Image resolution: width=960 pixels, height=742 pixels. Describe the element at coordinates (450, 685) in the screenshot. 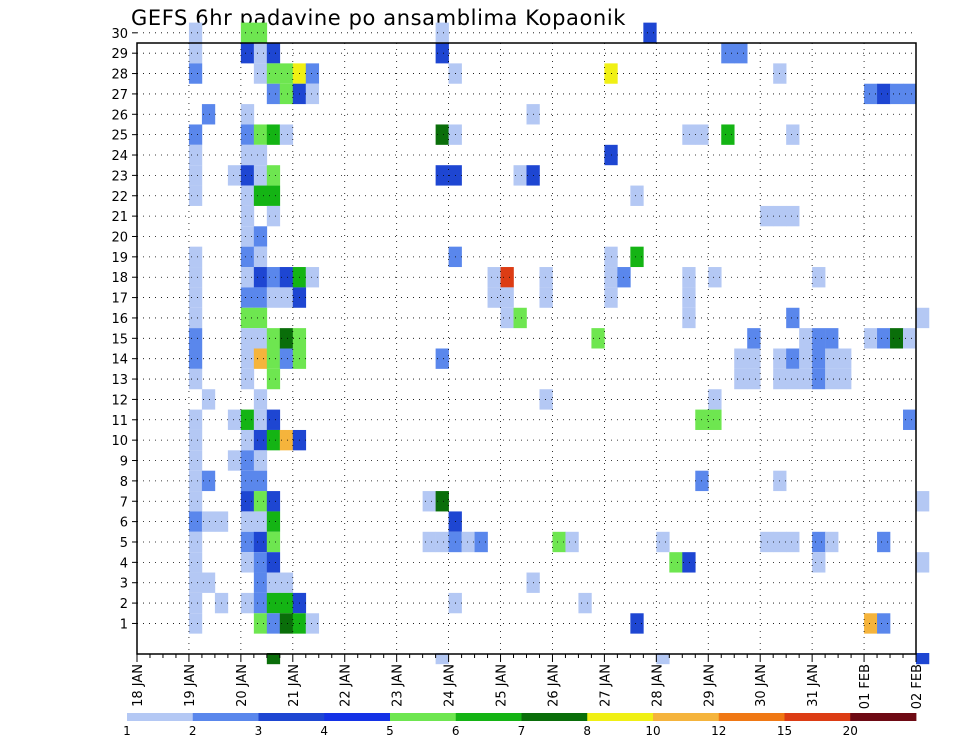

I see `x-tick-label: 24 JAN` at that location.